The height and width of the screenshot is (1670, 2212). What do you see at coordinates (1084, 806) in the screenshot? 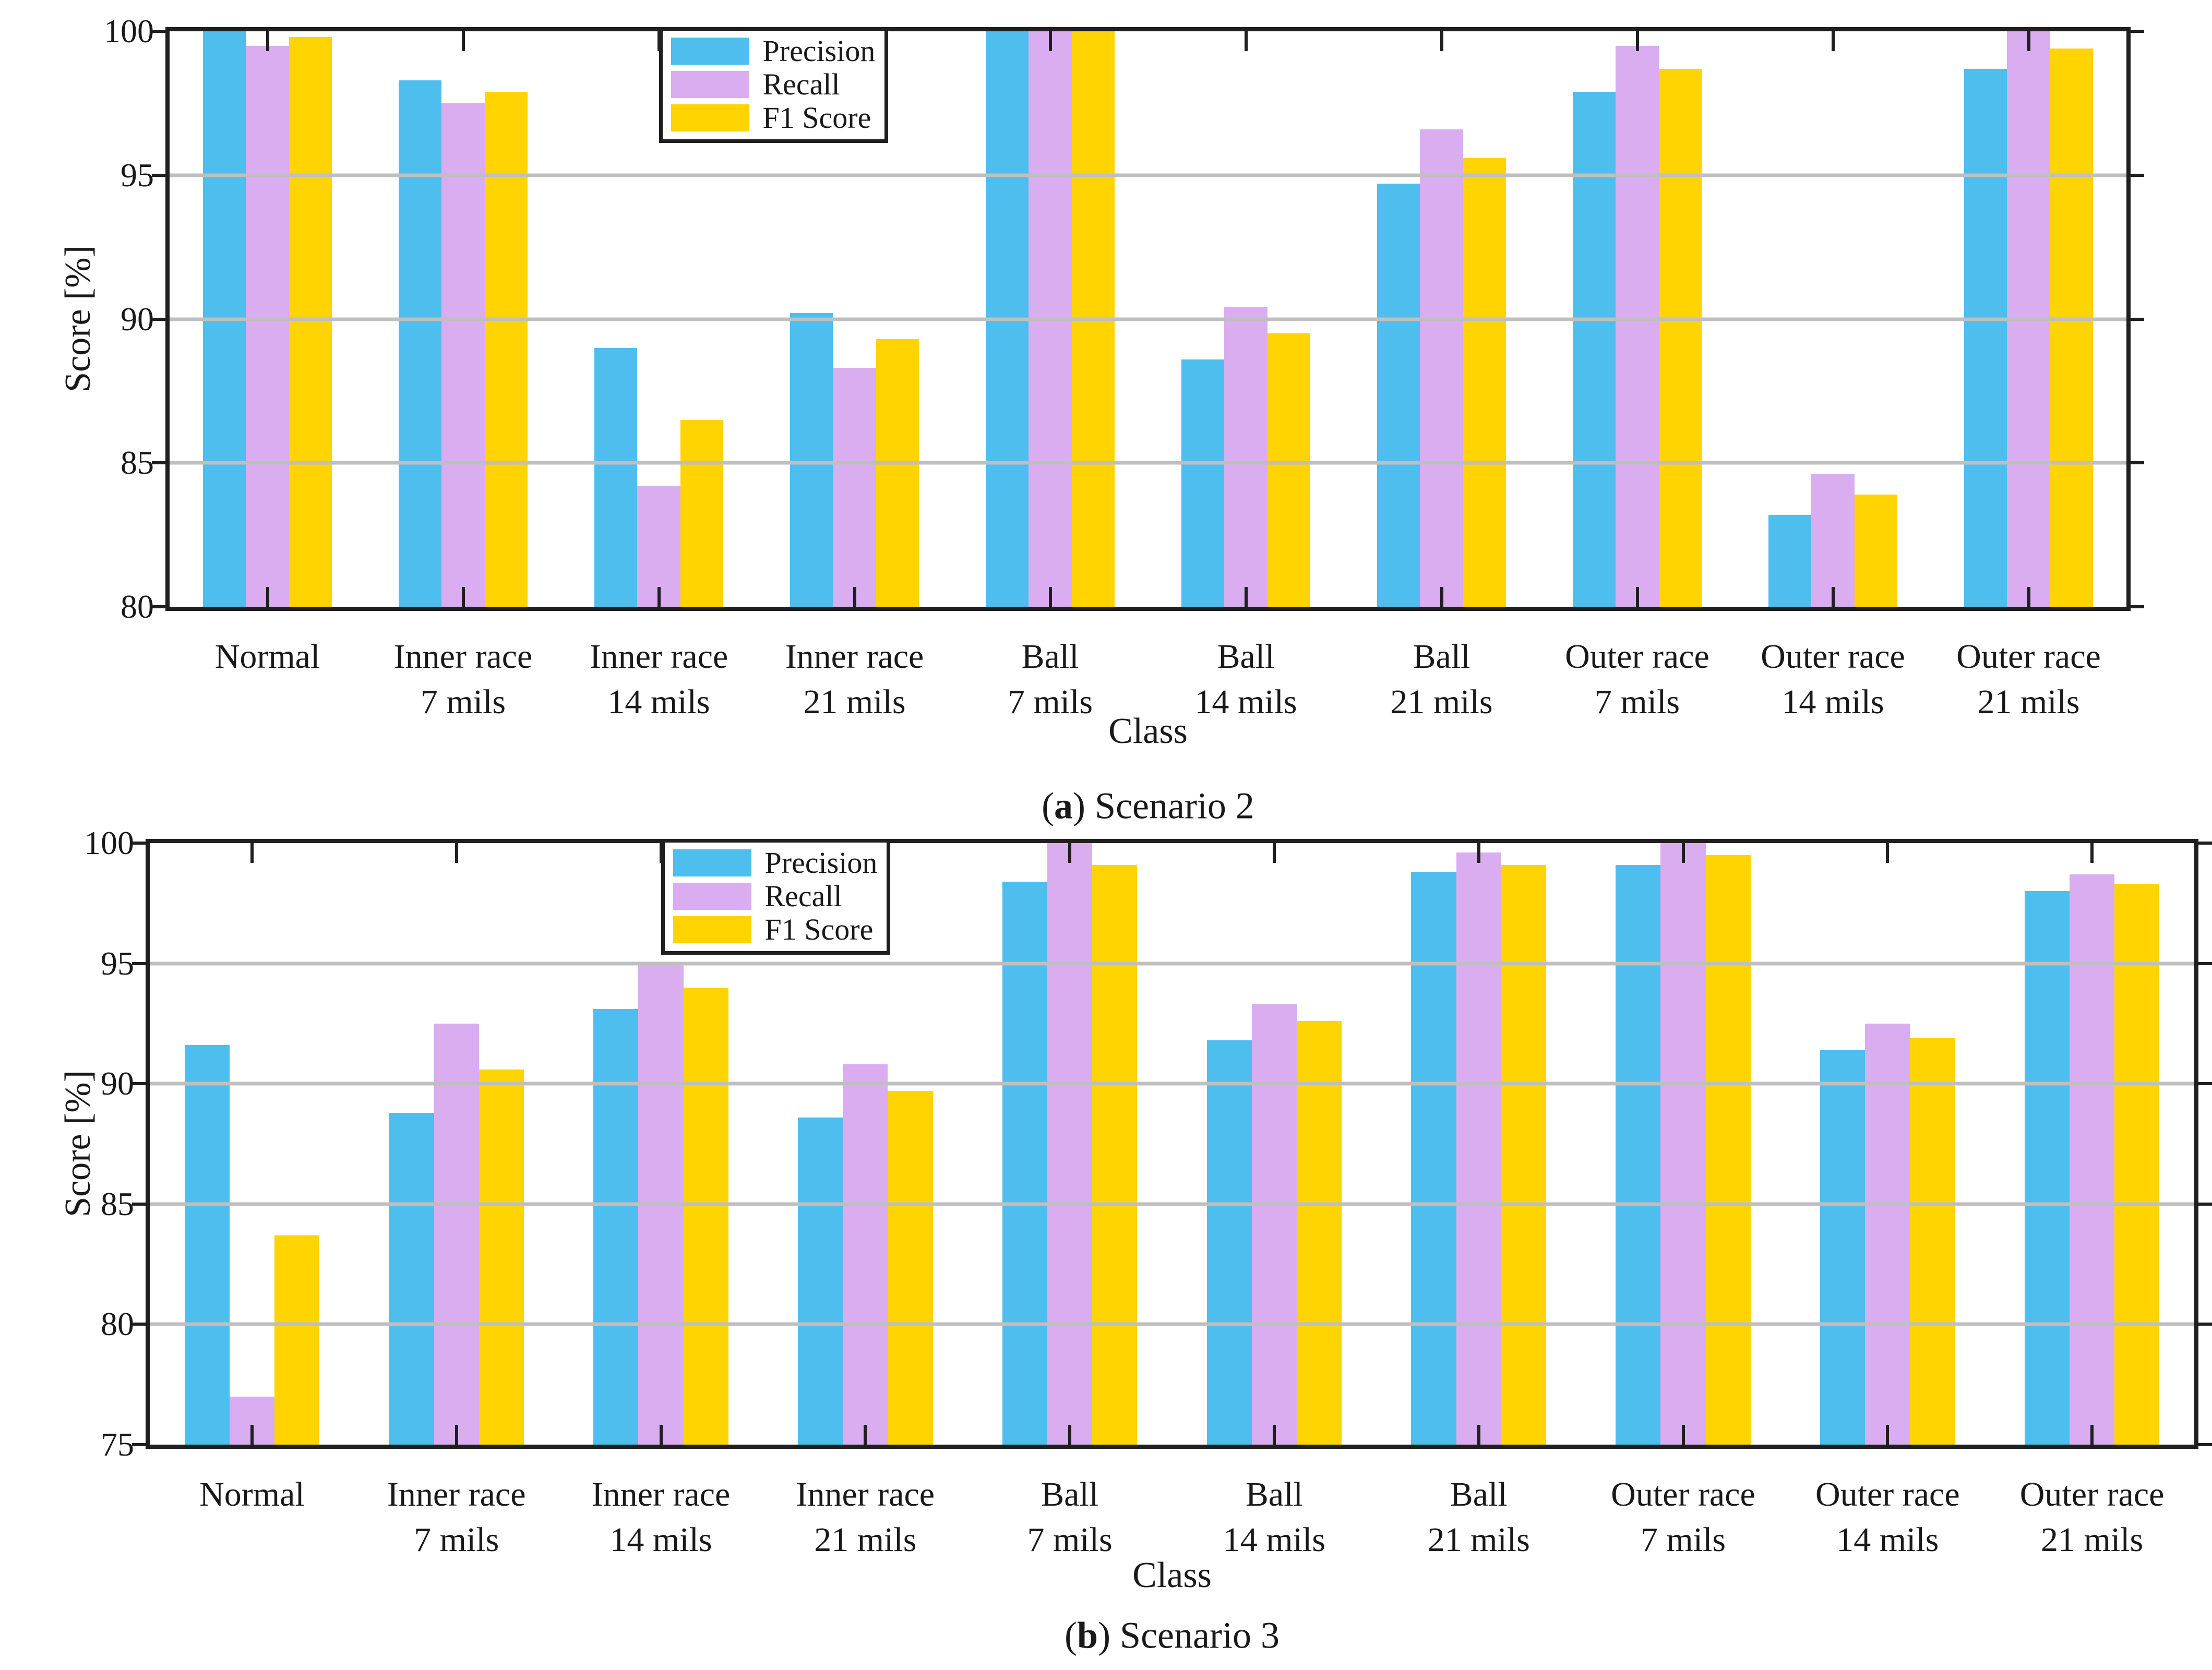
I see `caption-paren: )` at bounding box center [1084, 806].